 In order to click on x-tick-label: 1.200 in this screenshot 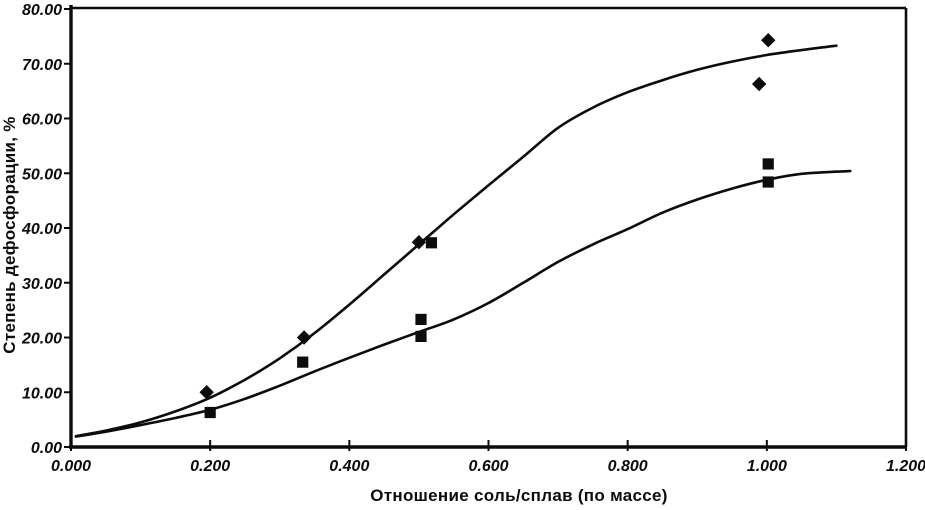, I will do `click(905, 466)`.